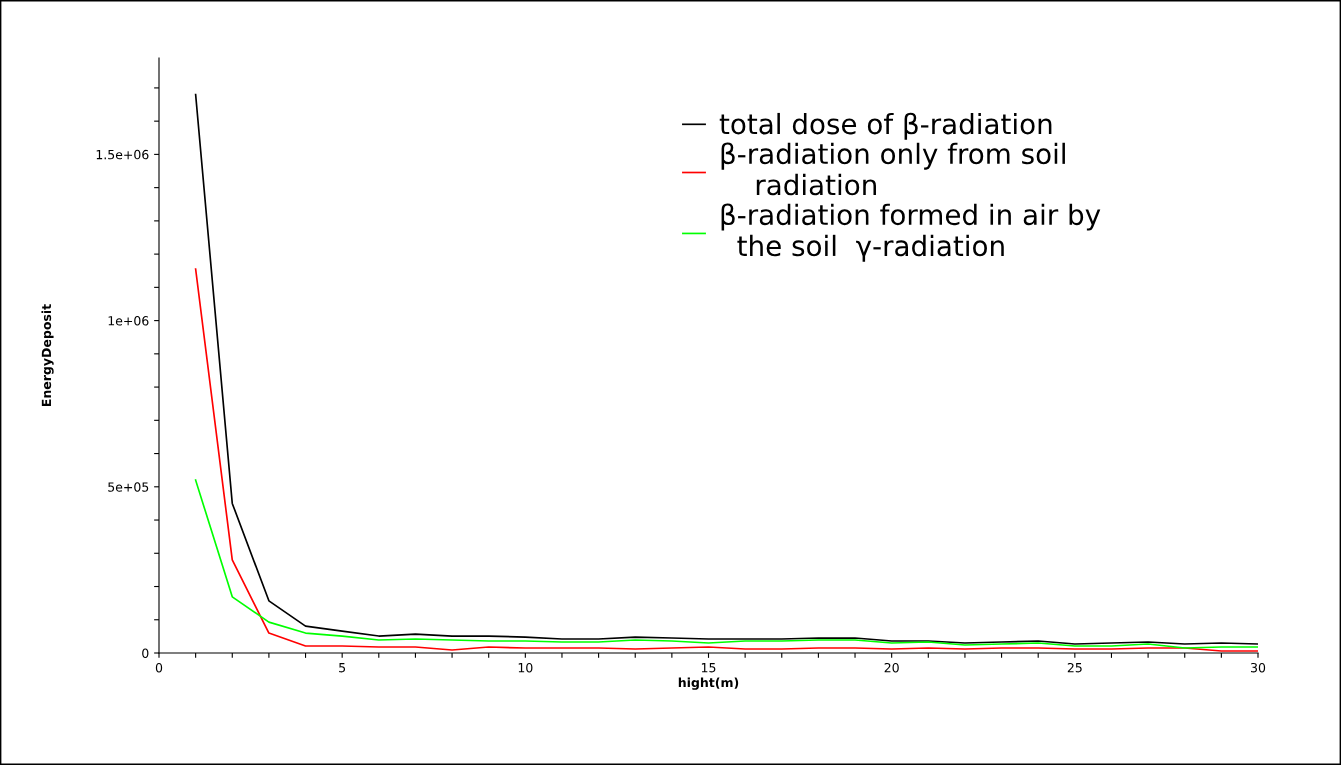 The height and width of the screenshot is (765, 1341). What do you see at coordinates (885, 126) in the screenshot?
I see `legend-label: total dose of β-radiation` at bounding box center [885, 126].